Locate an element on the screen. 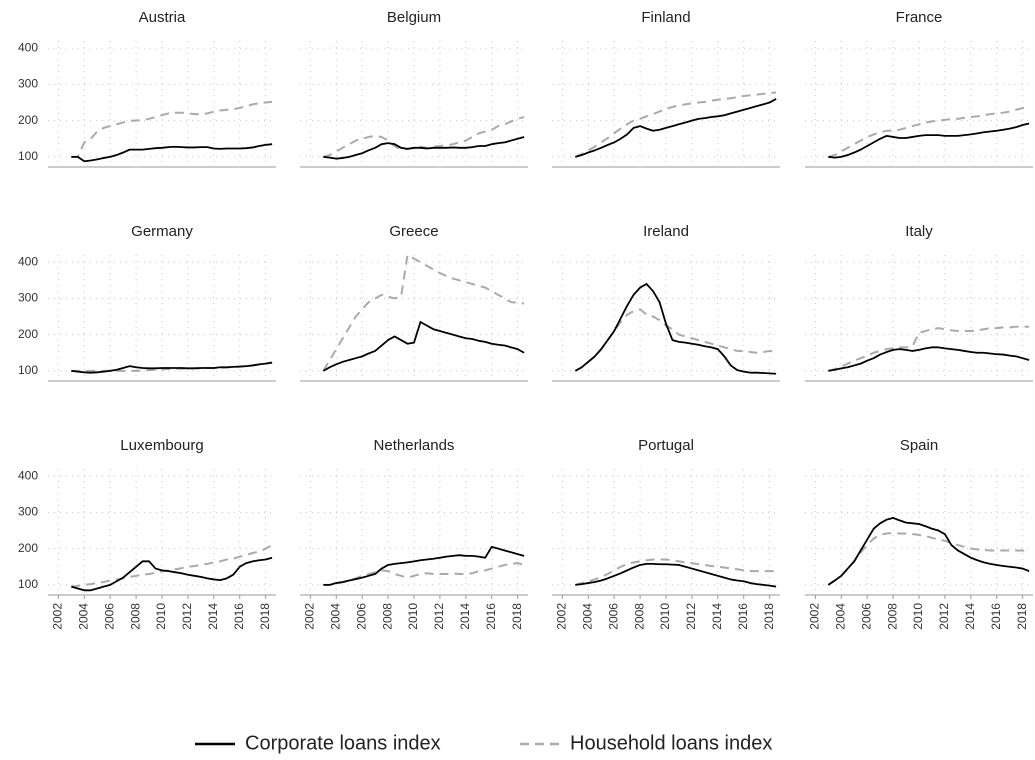 This screenshot has height=760, width=1035. panel: Greece is located at coordinates (414, 302).